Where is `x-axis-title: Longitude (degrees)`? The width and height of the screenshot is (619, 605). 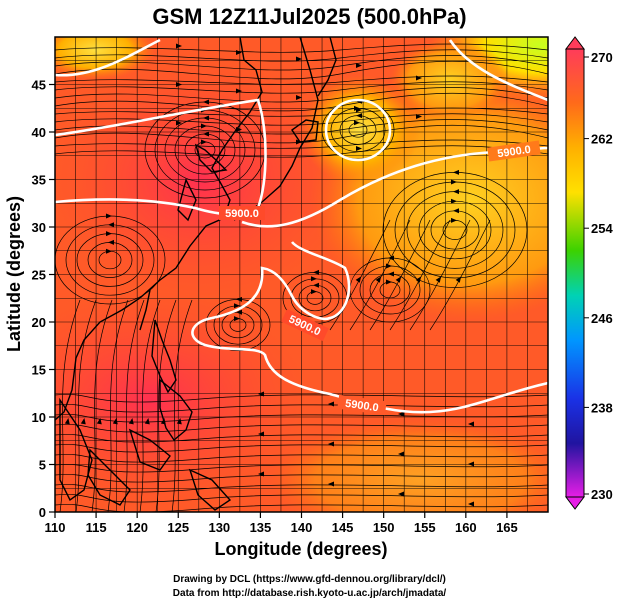
x-axis-title: Longitude (degrees) is located at coordinates (300, 549).